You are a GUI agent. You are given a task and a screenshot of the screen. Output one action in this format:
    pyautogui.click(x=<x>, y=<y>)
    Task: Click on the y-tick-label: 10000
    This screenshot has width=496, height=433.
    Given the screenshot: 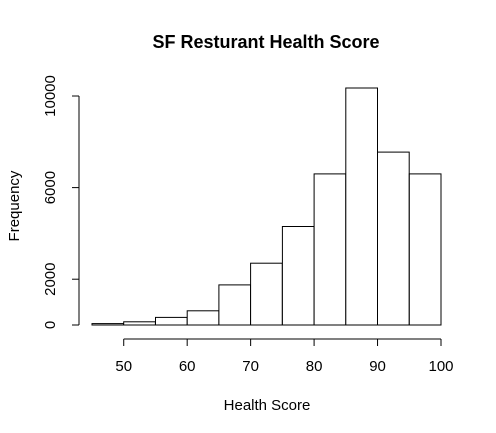 What is the action you would take?
    pyautogui.click(x=50, y=96)
    